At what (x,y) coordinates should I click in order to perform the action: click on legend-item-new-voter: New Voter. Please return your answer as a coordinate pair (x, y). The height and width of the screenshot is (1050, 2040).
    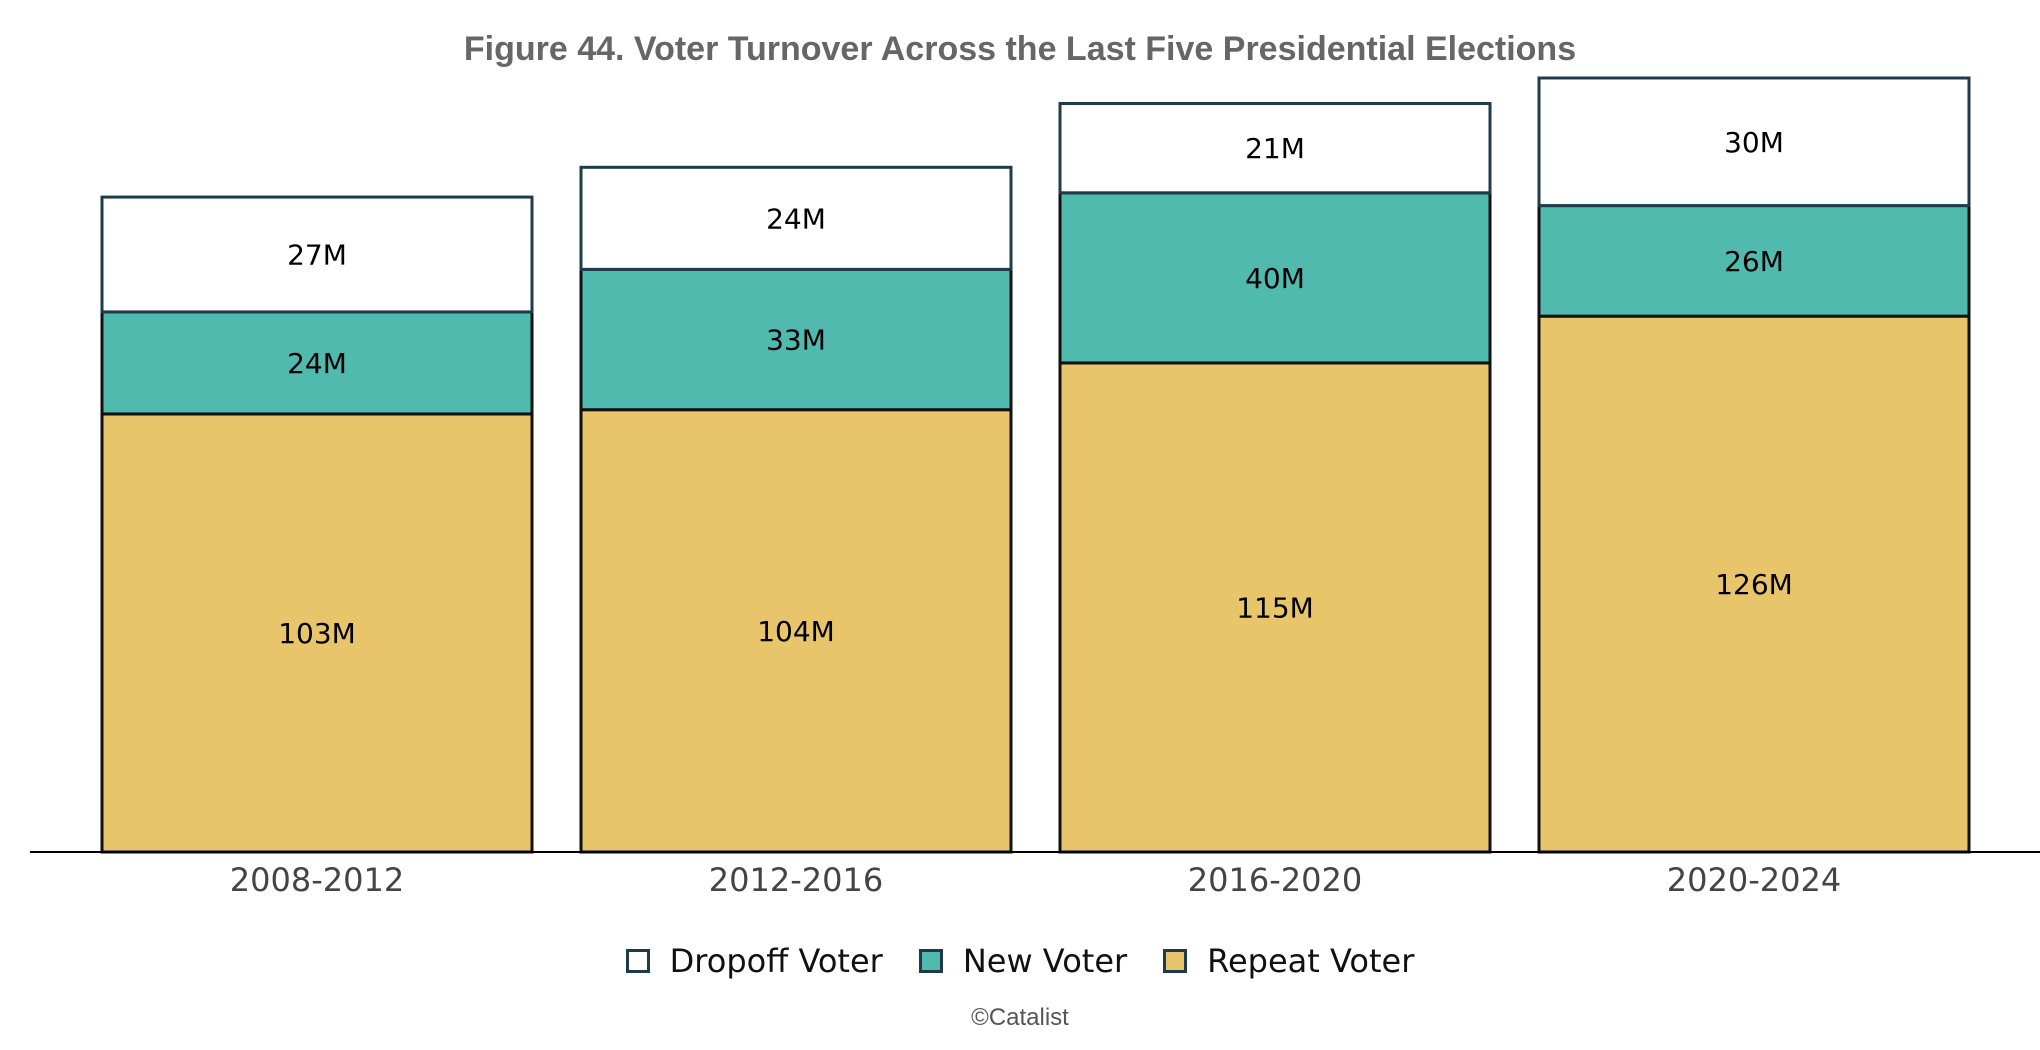
    Looking at the image, I should click on (1023, 961).